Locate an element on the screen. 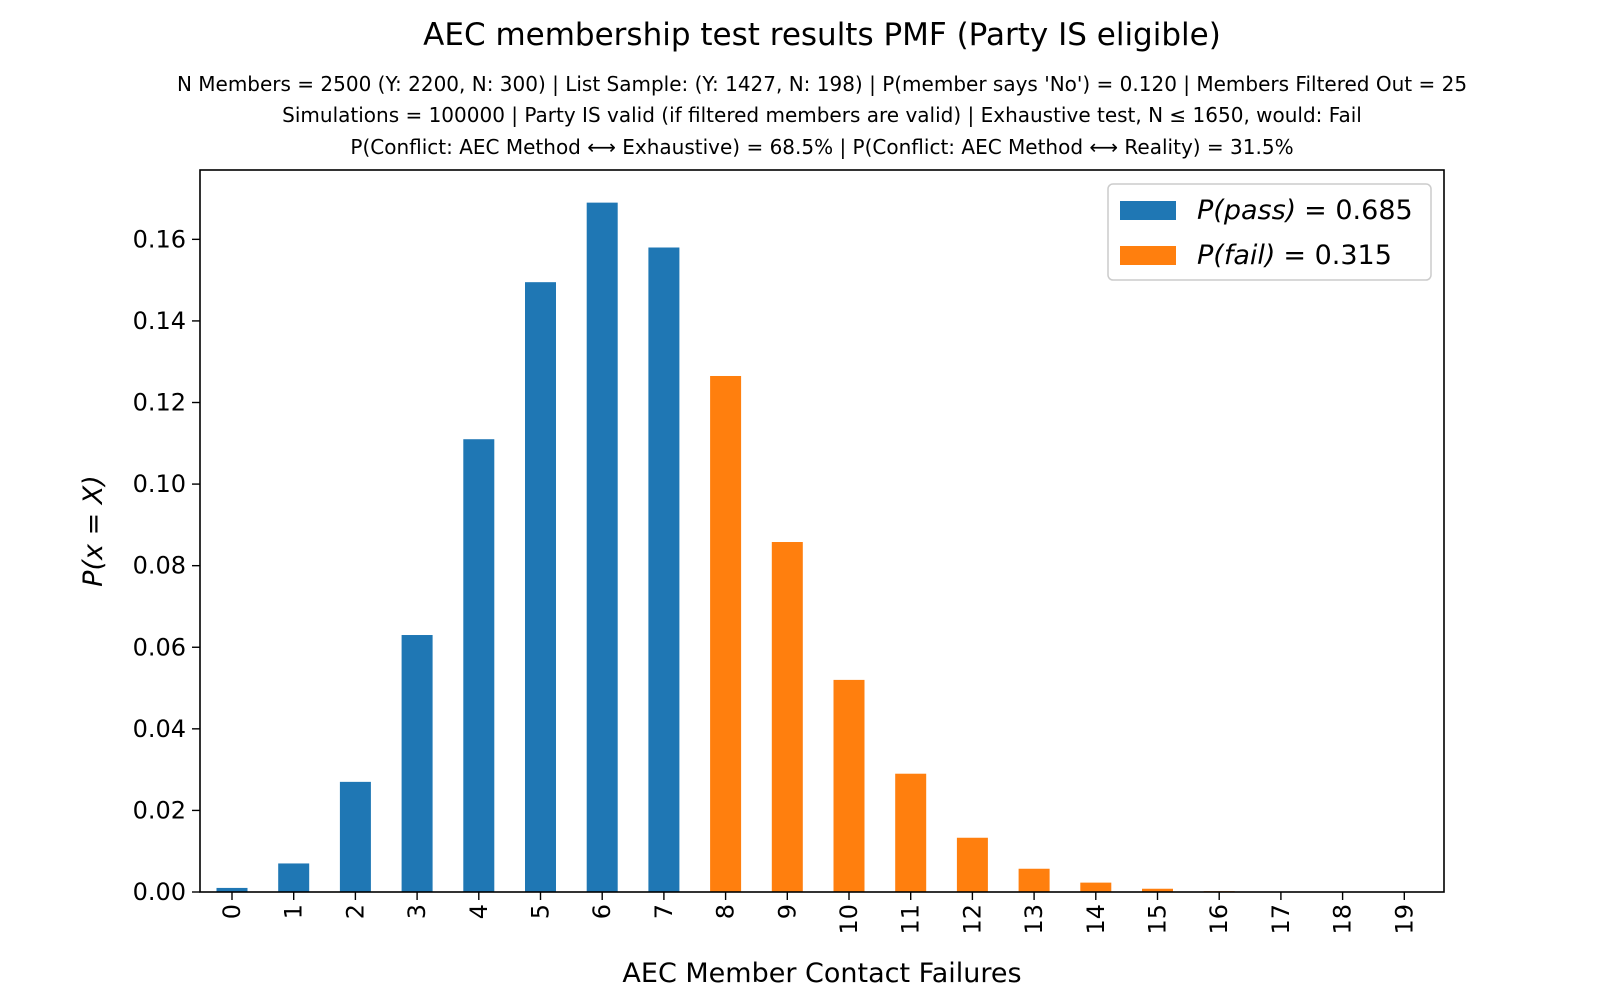 The image size is (1600, 1000). y-tick-label-0.04: 0.04 is located at coordinates (159, 729).